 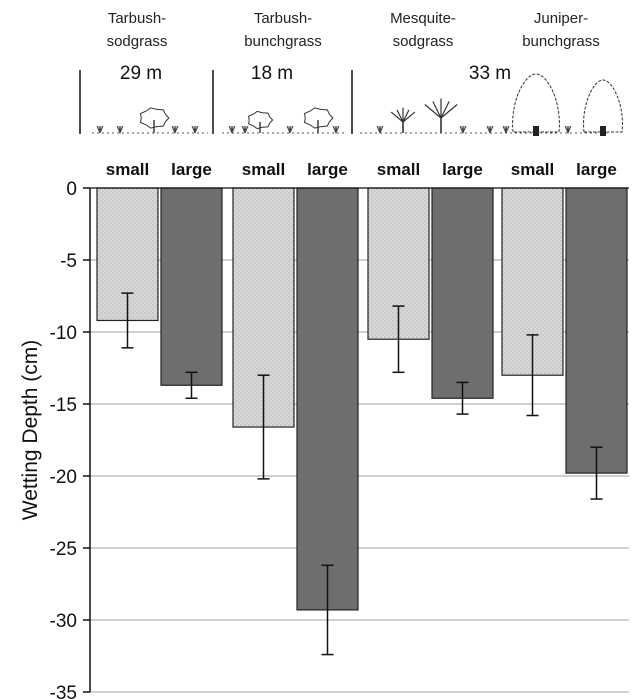 What do you see at coordinates (63, 549) in the screenshot?
I see `y-tick-label: -25` at bounding box center [63, 549].